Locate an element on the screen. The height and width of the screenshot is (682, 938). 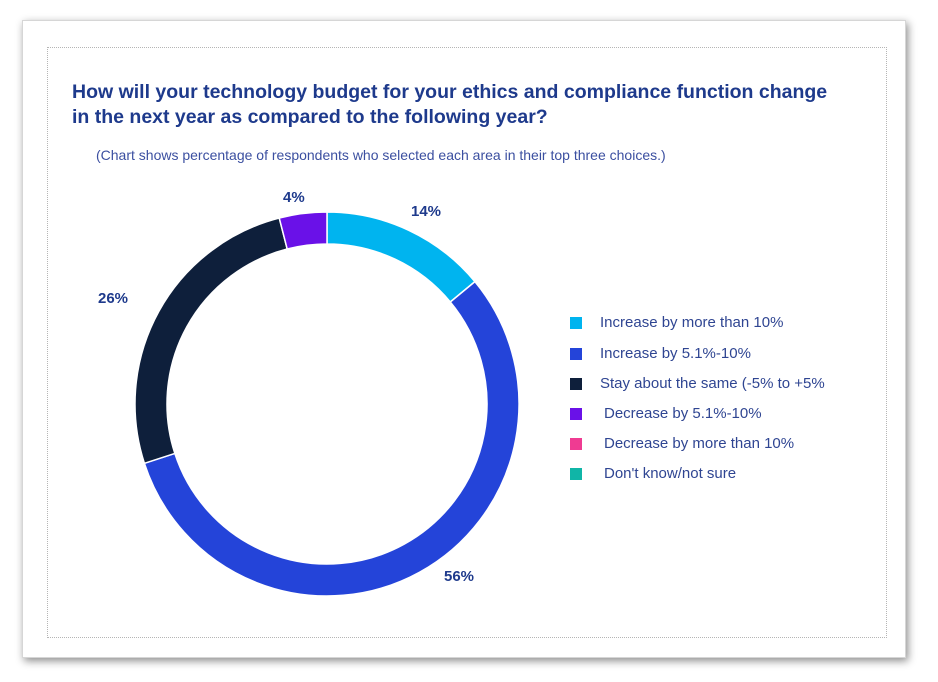
legend-label: Decrease by 5.1%-10% is located at coordinates (683, 413).